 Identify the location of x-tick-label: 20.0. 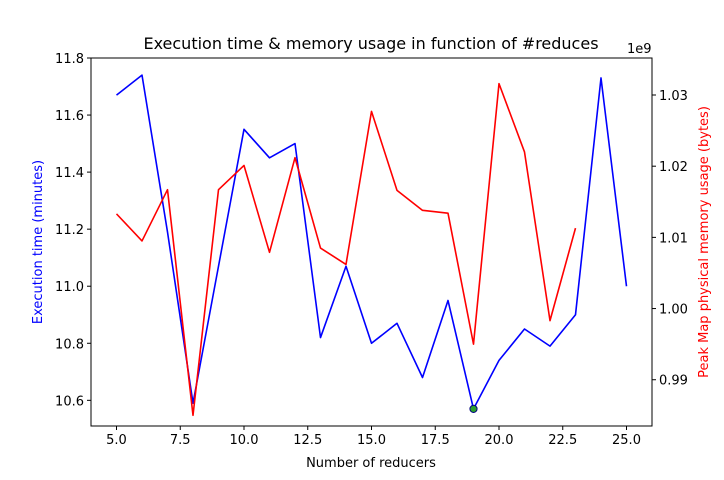
(499, 440).